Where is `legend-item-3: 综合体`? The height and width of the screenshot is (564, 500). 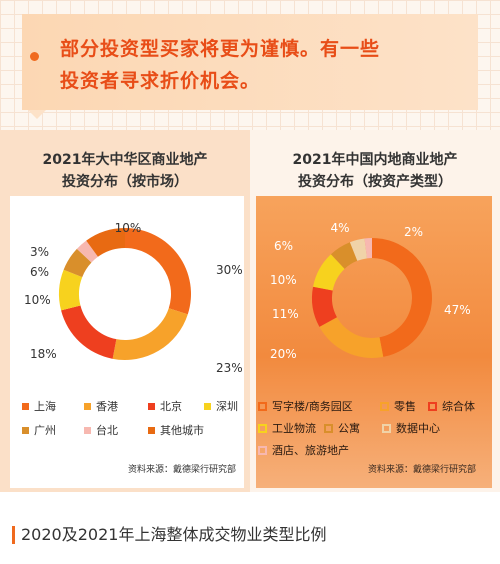 legend-item-3: 综合体 is located at coordinates (451, 406).